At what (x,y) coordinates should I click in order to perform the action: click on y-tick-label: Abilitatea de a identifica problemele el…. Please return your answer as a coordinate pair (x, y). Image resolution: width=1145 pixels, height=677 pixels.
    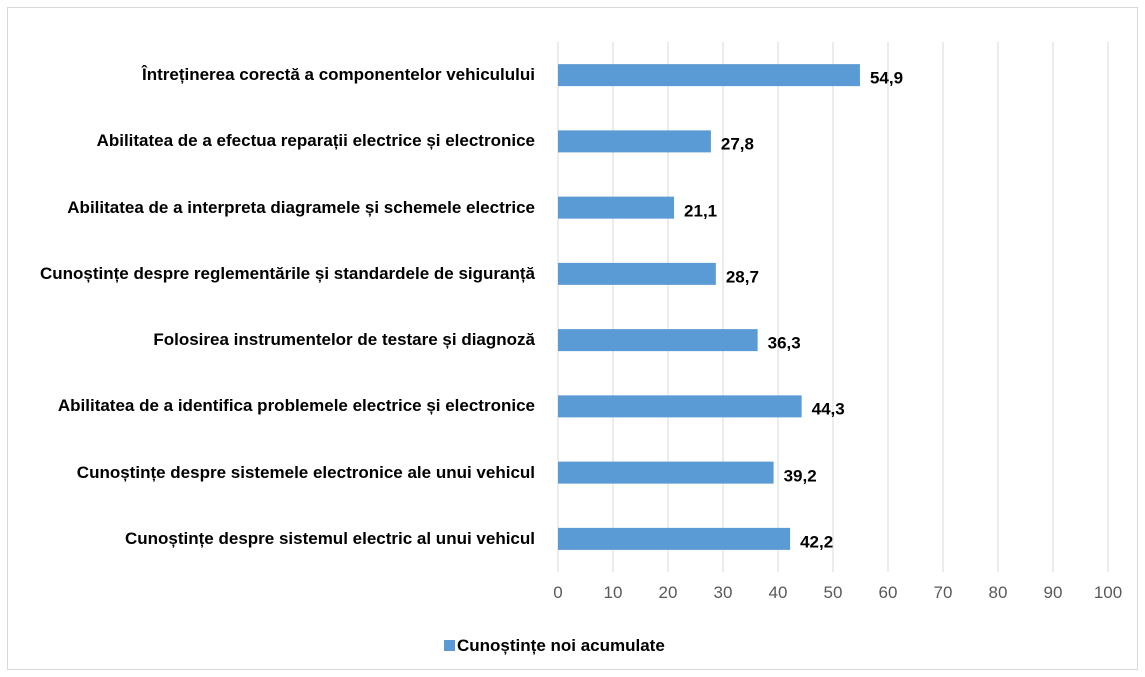
    Looking at the image, I should click on (296, 406).